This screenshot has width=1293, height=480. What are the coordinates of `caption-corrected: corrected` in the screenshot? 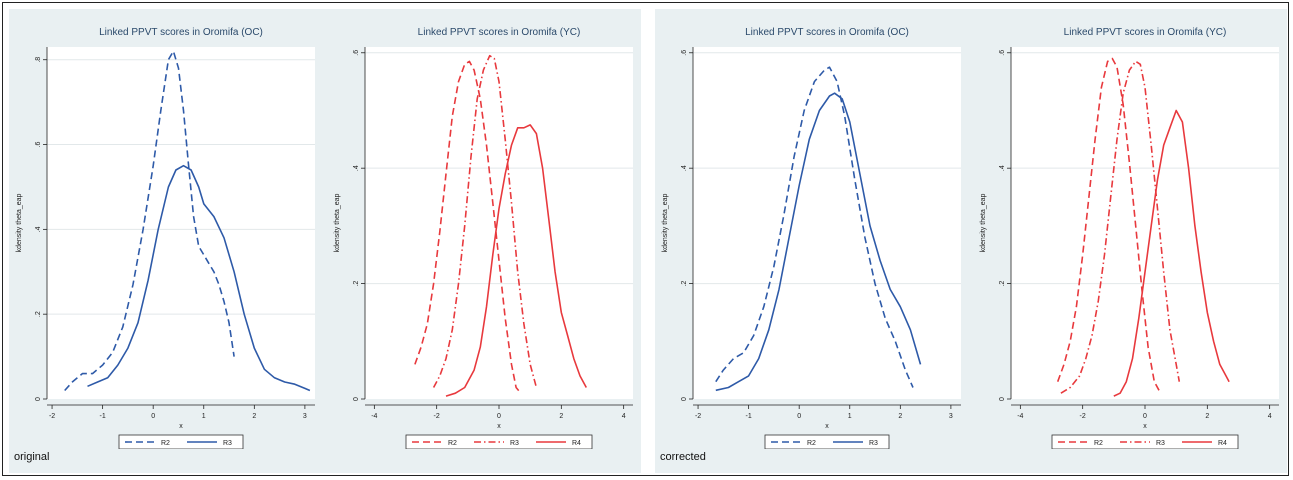 It's located at (683, 457).